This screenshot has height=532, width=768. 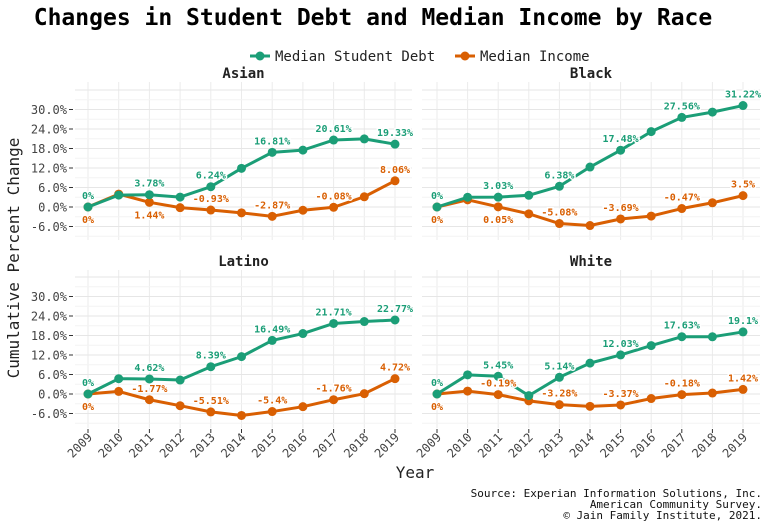 I want to click on data-label-debt: 27.56%, so click(x=682, y=106).